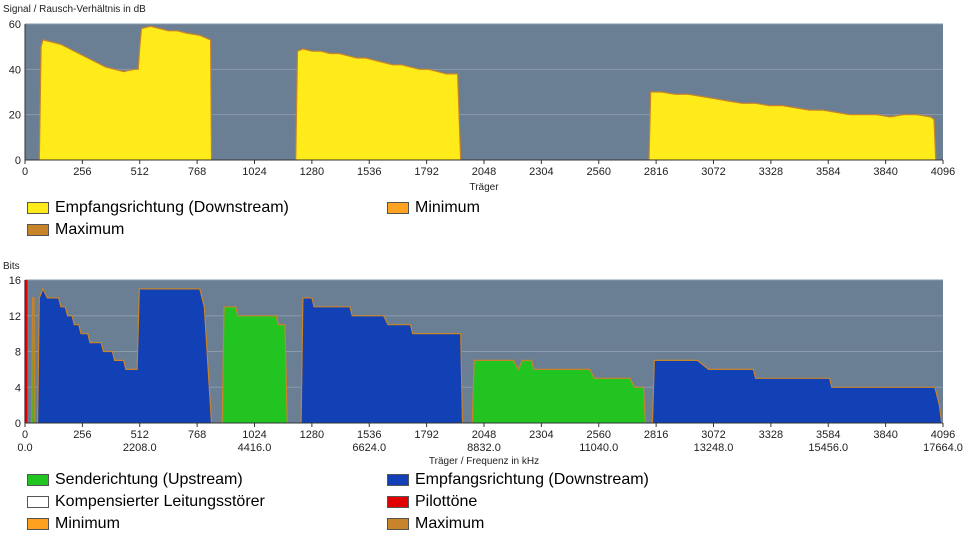 This screenshot has height=547, width=971. Describe the element at coordinates (943, 448) in the screenshot. I see `x-tick-khz-label: 17664.0` at that location.